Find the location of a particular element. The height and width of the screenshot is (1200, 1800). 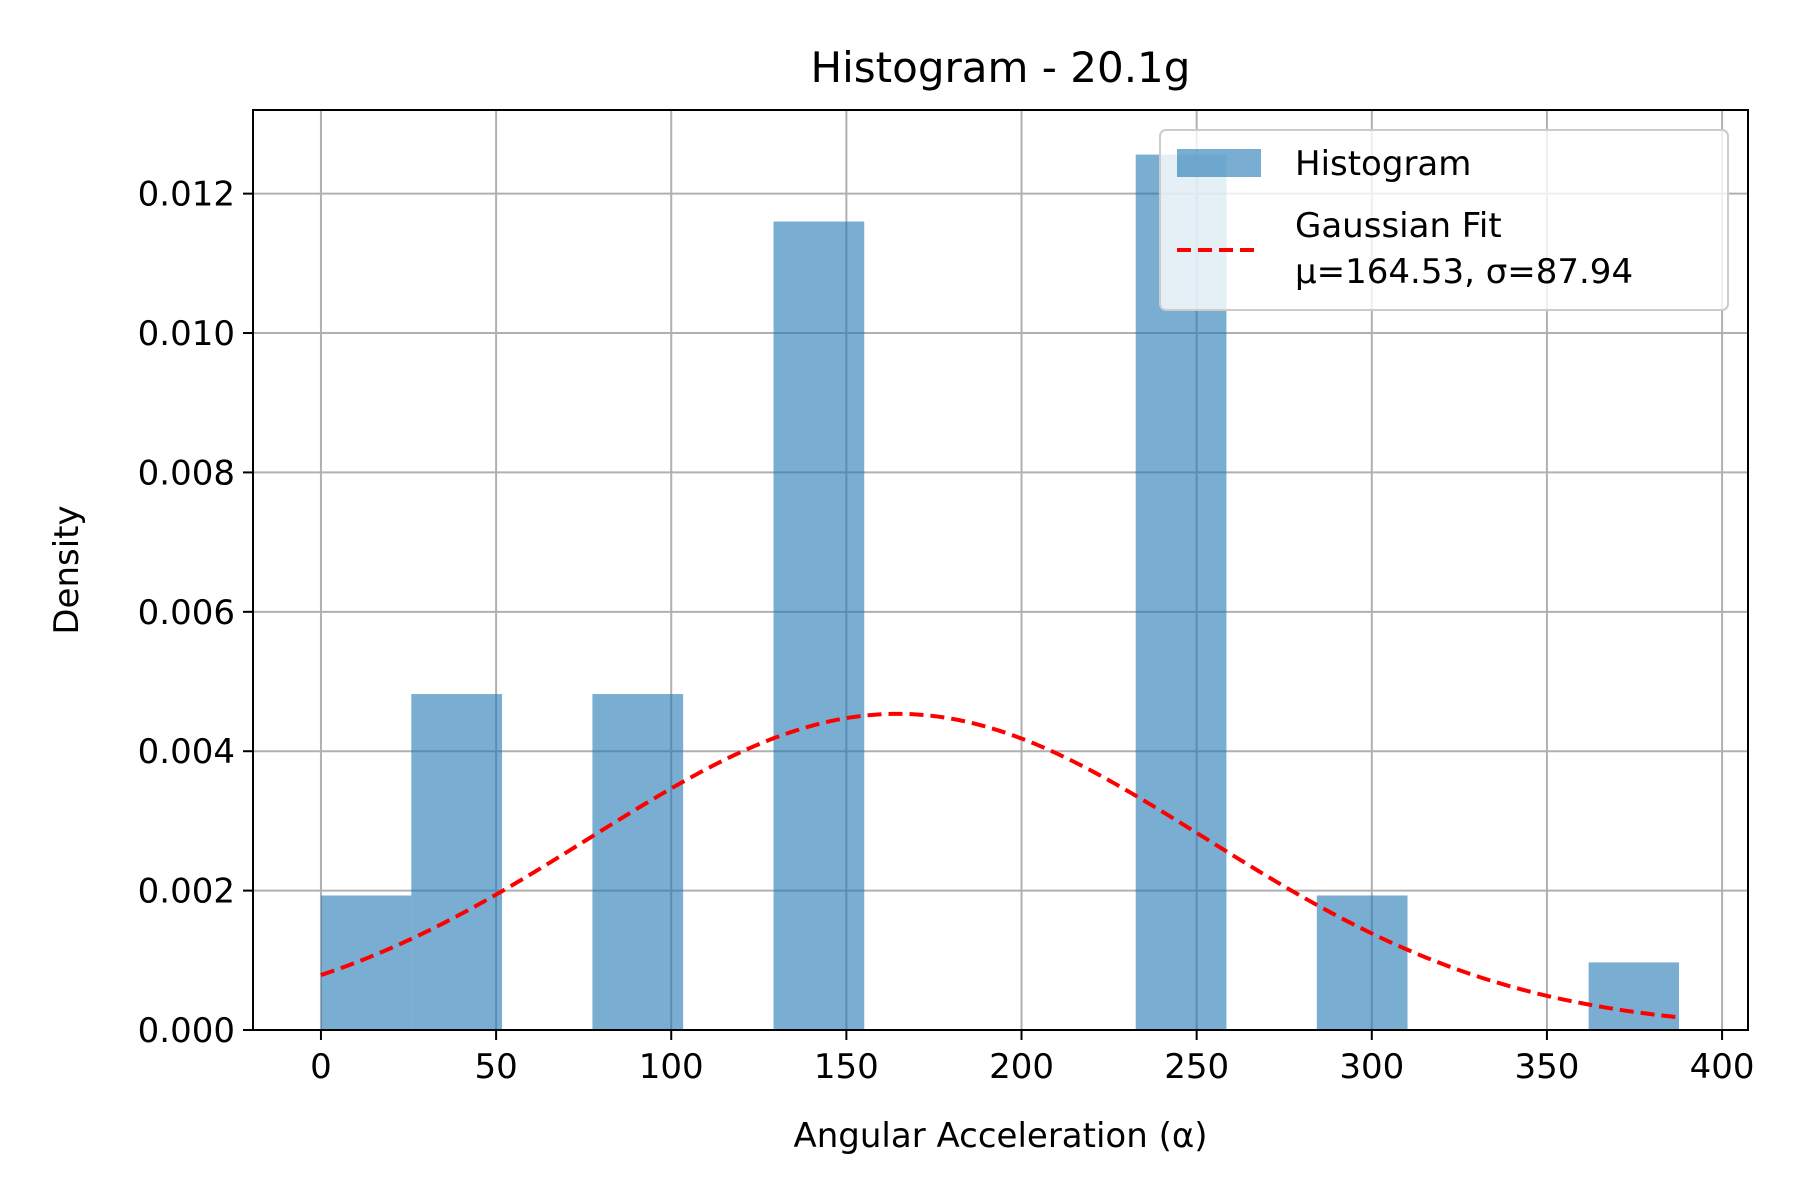

legend: Histogram Gaussian Fit μ=164.53, σ=87.94 is located at coordinates (1444, 220).